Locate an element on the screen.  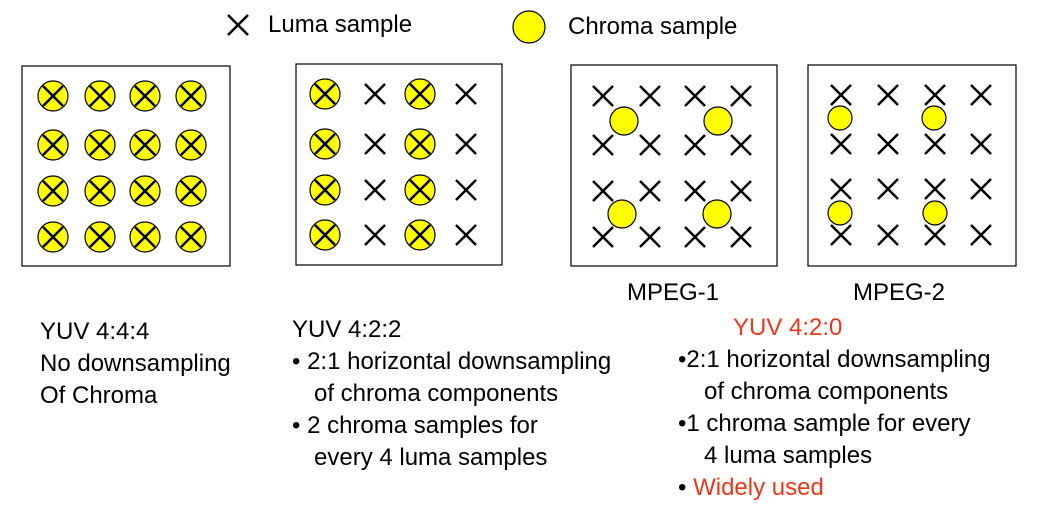
panel-mpeg1 is located at coordinates (674, 165).